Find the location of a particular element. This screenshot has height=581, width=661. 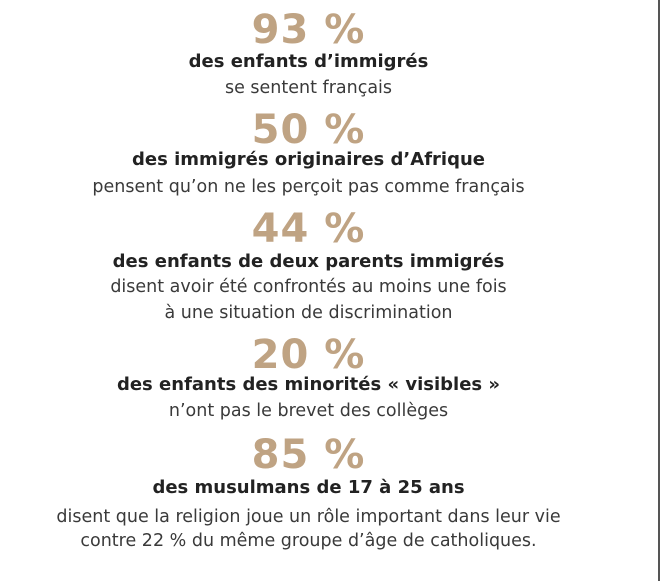

right-border is located at coordinates (659, 290).